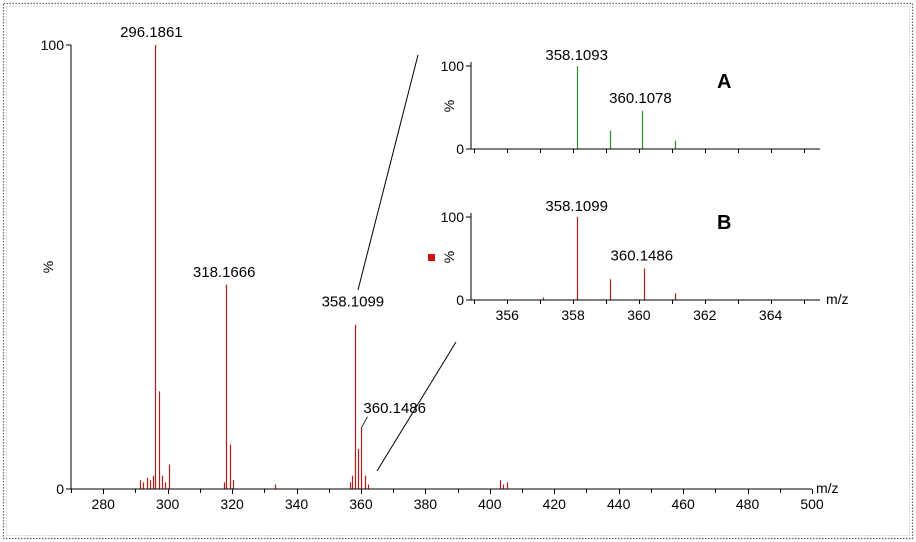  Describe the element at coordinates (705, 315) in the screenshot. I see `x-tick-label: 362` at that location.